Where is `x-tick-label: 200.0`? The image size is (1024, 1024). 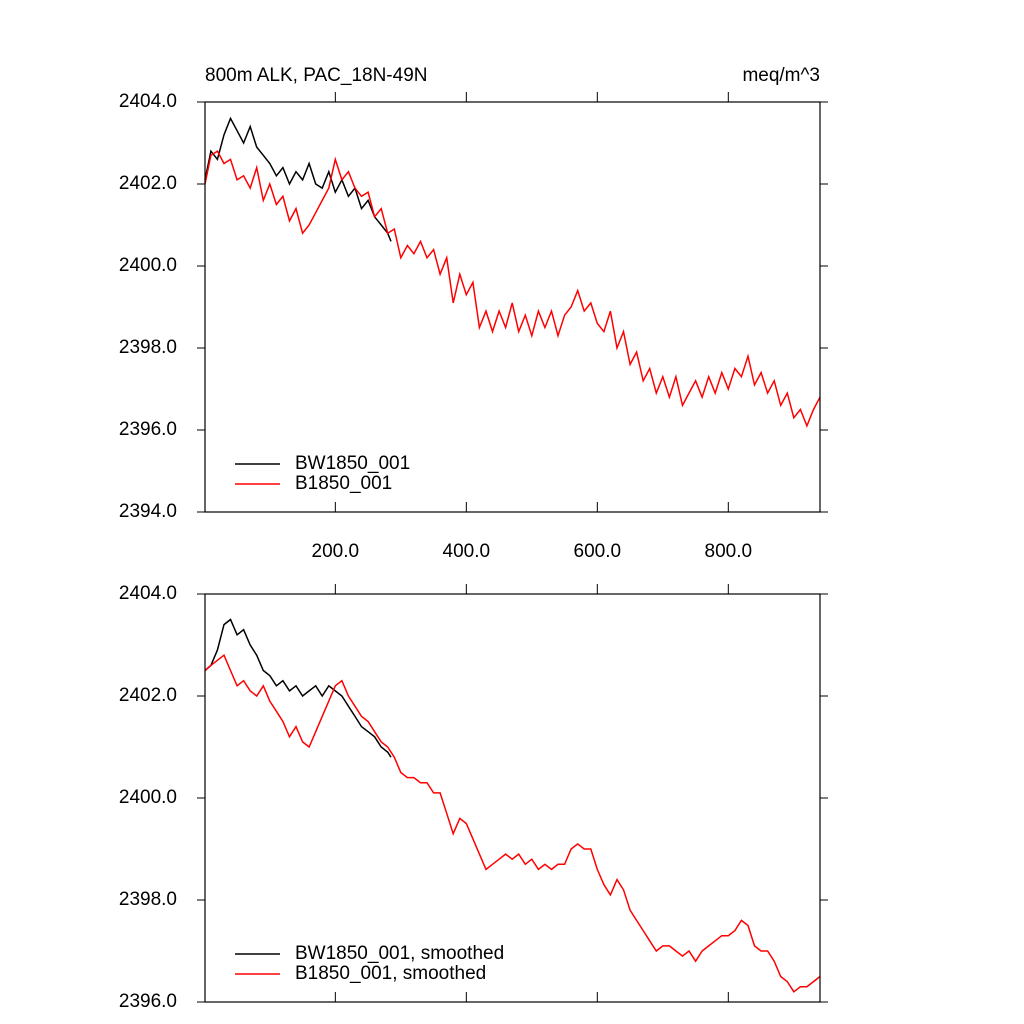
x-tick-label: 200.0 is located at coordinates (336, 551).